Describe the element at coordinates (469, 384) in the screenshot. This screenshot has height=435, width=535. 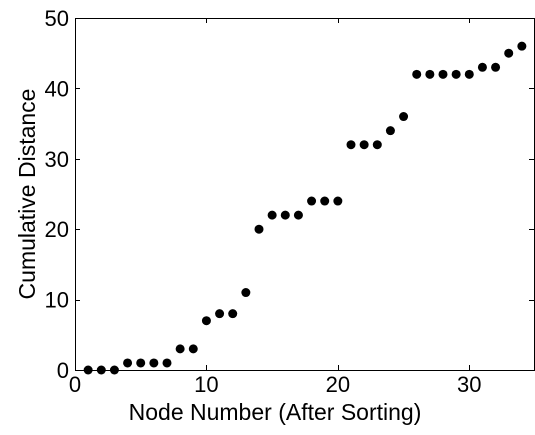
I see `x-tick-label: 30` at that location.